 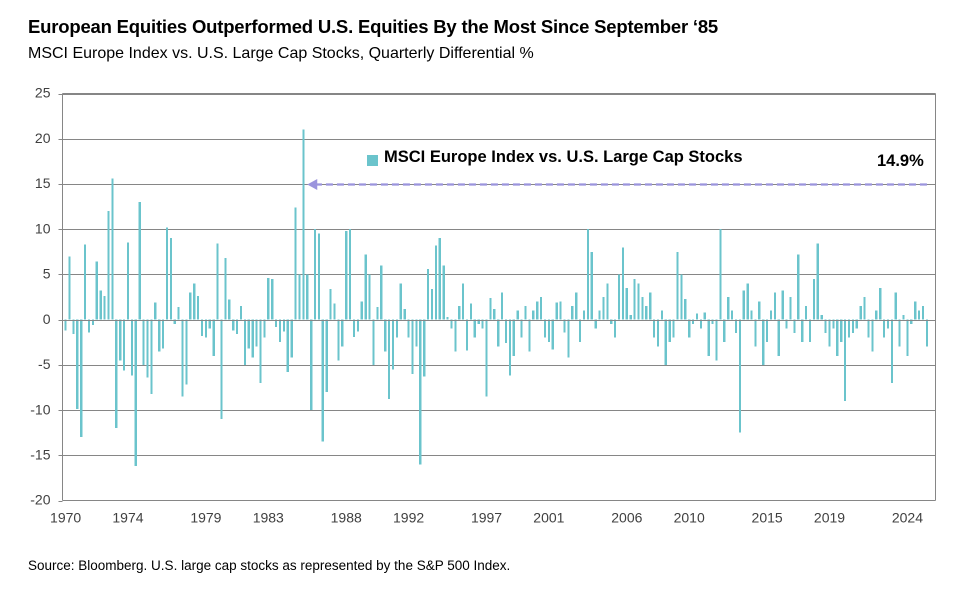 What do you see at coordinates (43, 183) in the screenshot?
I see `y-tick-label: 15` at bounding box center [43, 183].